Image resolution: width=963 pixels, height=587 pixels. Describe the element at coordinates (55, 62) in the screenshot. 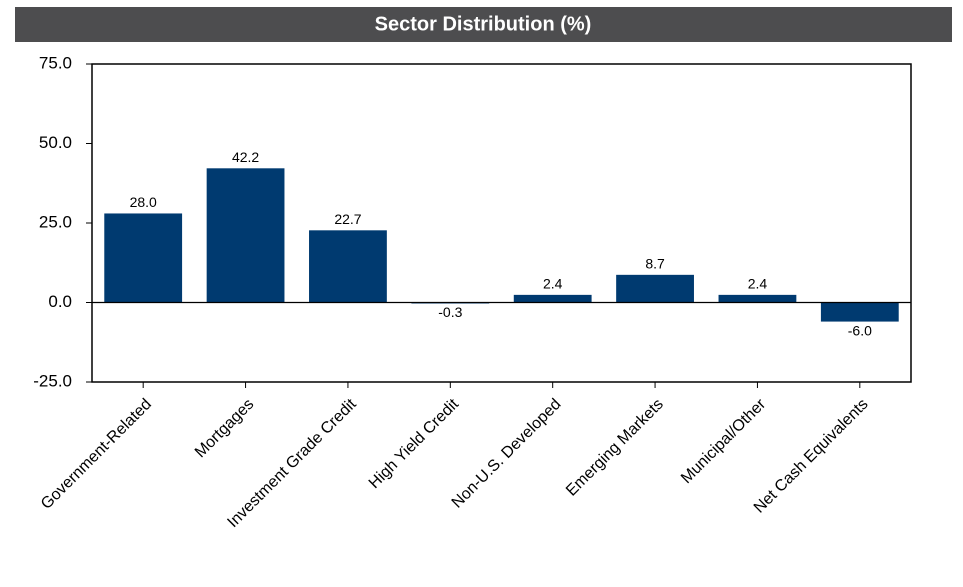

I see `y-tick-label: 75.0` at that location.